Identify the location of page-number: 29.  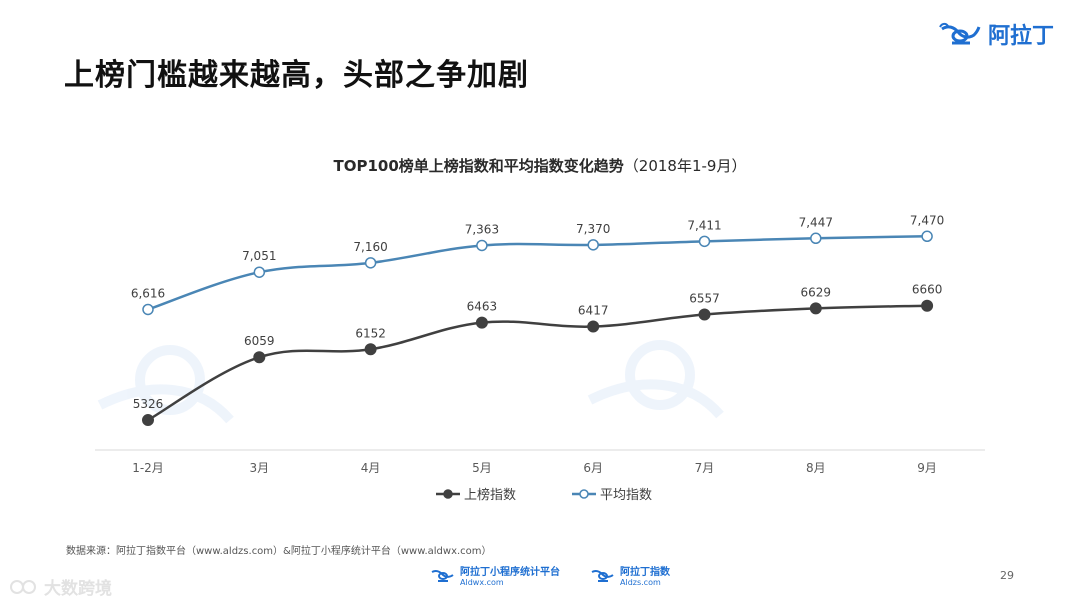
(1007, 575).